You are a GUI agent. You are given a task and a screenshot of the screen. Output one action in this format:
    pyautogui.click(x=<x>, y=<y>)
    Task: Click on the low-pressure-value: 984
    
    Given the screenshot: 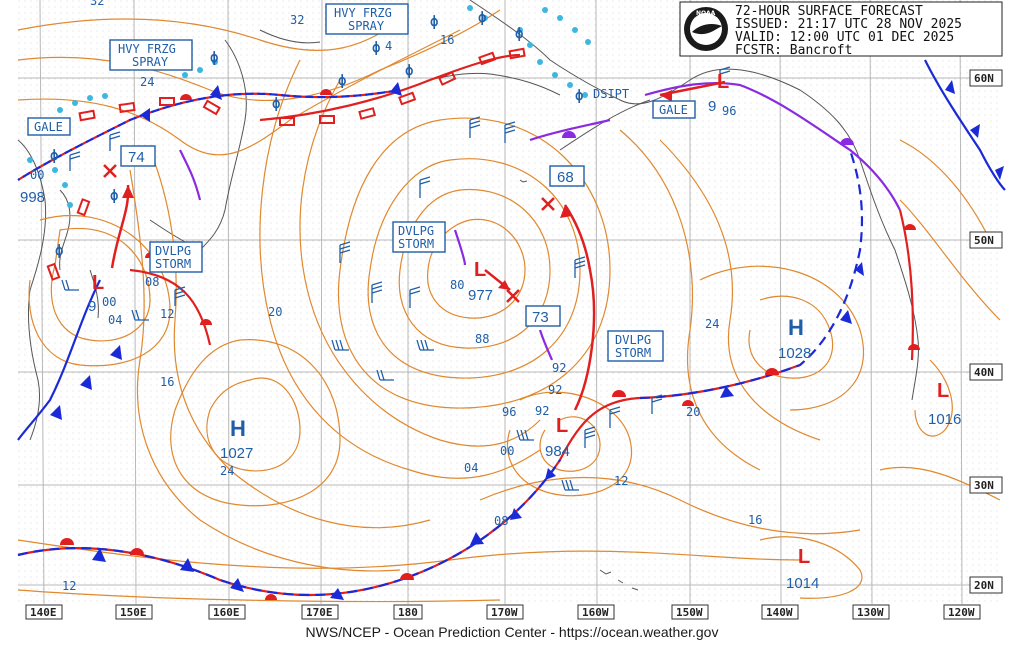 What is the action you would take?
    pyautogui.click(x=557, y=451)
    